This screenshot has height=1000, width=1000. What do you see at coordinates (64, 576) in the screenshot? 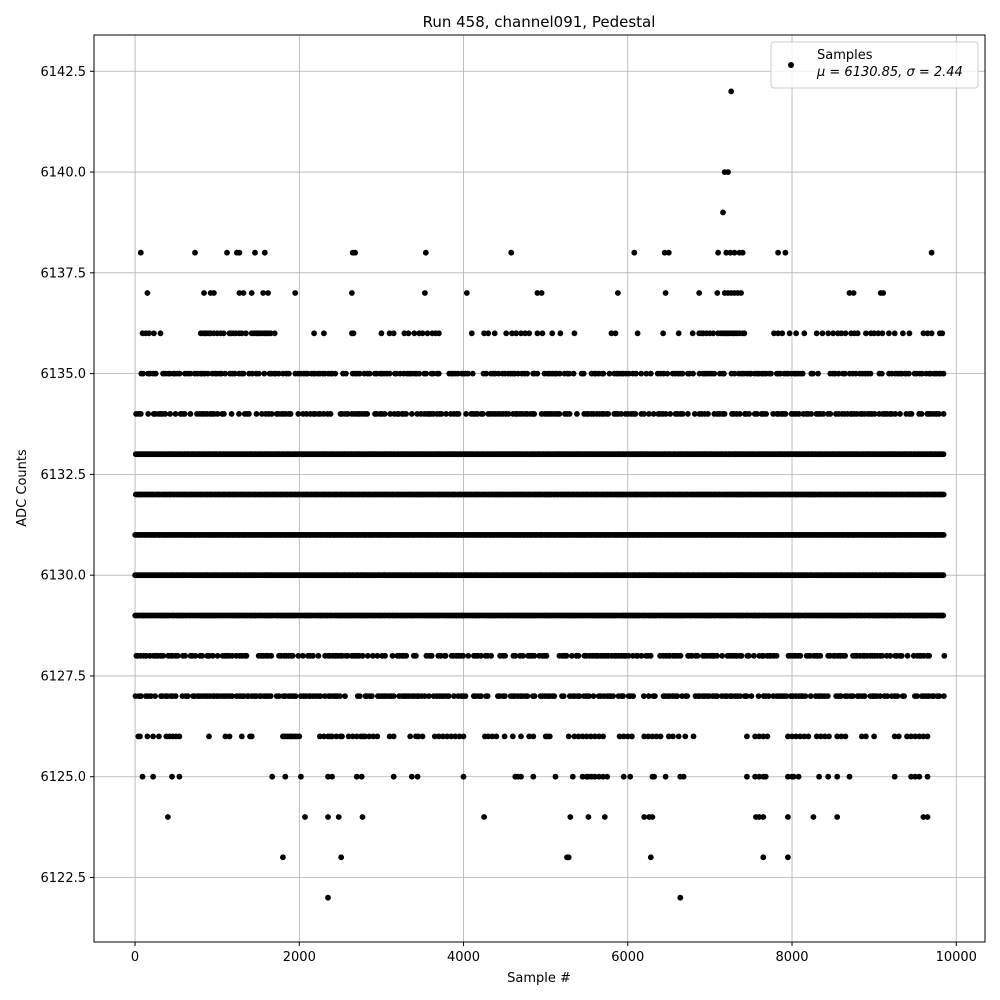
I see `y-tick-label: 6130.0` at bounding box center [64, 576].